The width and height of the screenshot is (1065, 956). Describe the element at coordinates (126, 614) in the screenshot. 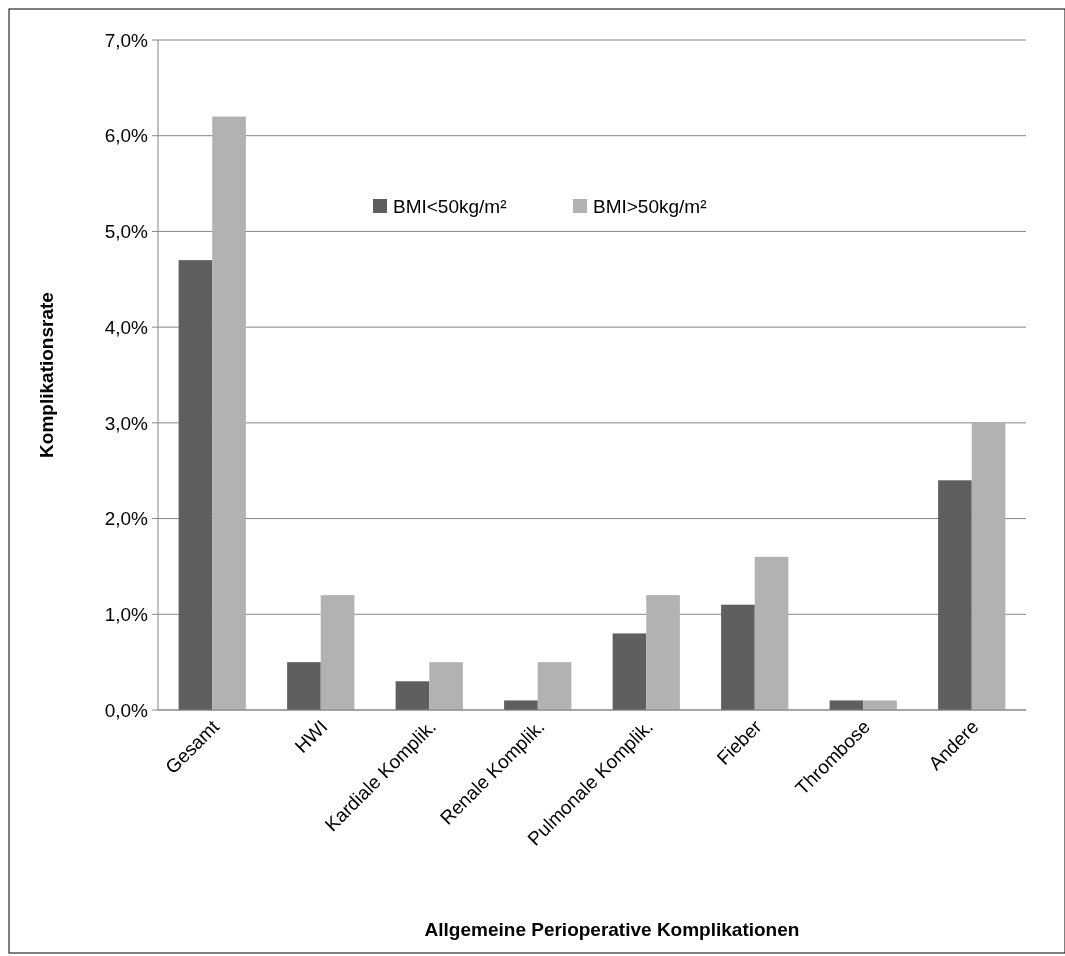

I see `y-tick-label: 1,0%` at that location.